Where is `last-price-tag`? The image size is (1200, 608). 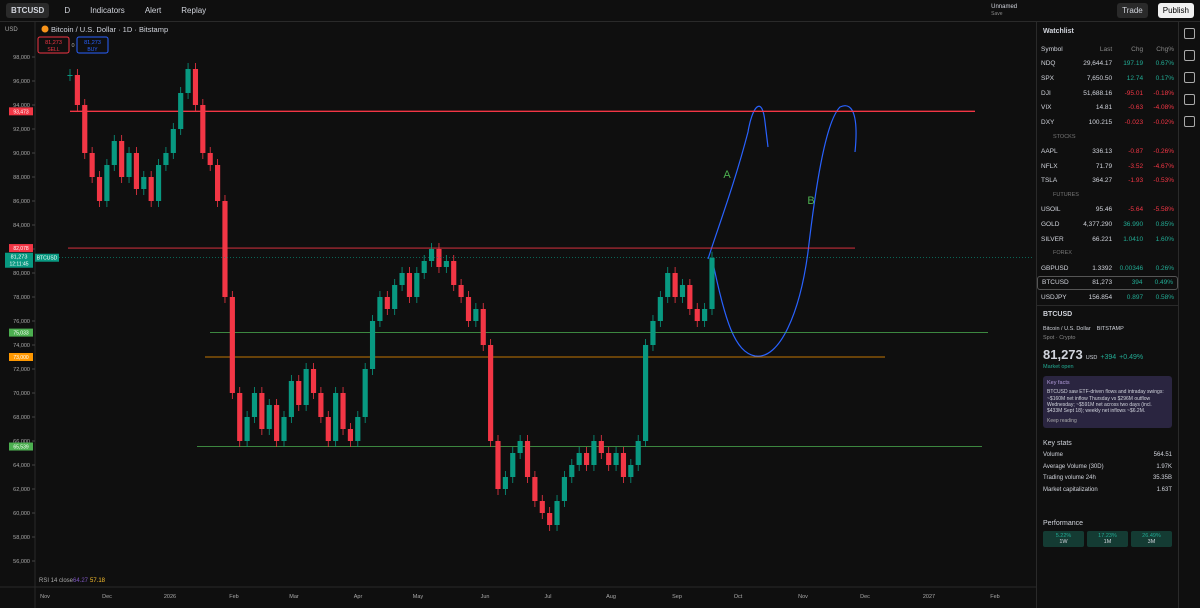 last-price-tag is located at coordinates (19, 260).